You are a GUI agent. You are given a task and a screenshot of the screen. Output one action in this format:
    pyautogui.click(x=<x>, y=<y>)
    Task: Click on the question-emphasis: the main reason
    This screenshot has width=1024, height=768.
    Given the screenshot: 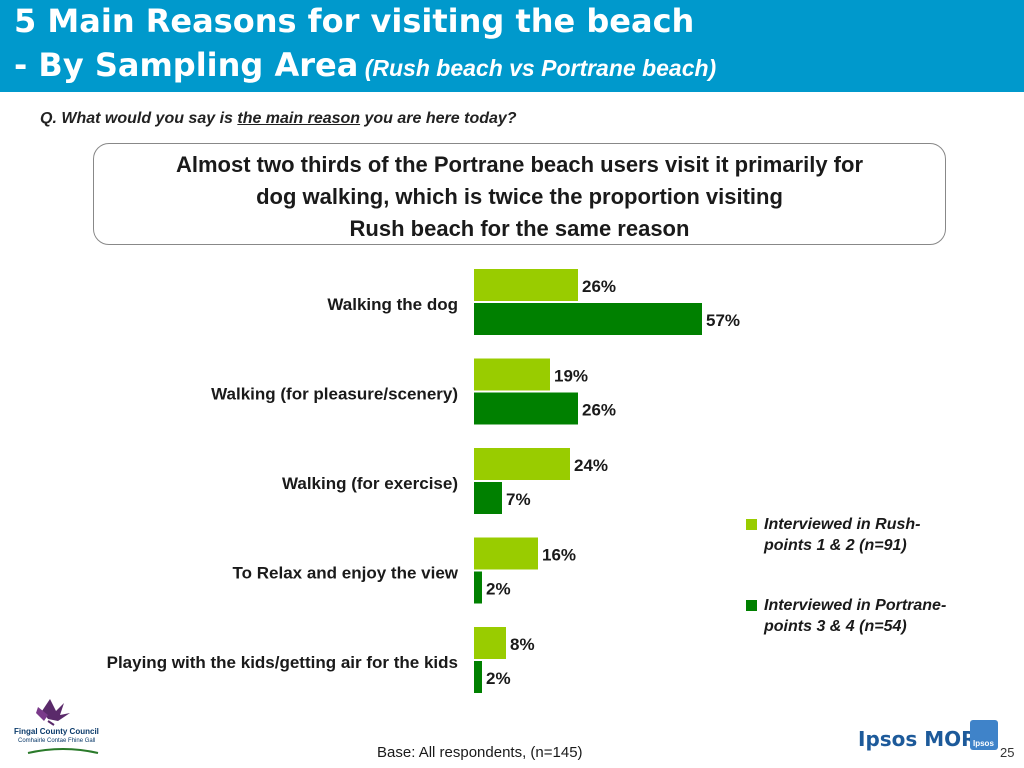 What is the action you would take?
    pyautogui.click(x=299, y=118)
    